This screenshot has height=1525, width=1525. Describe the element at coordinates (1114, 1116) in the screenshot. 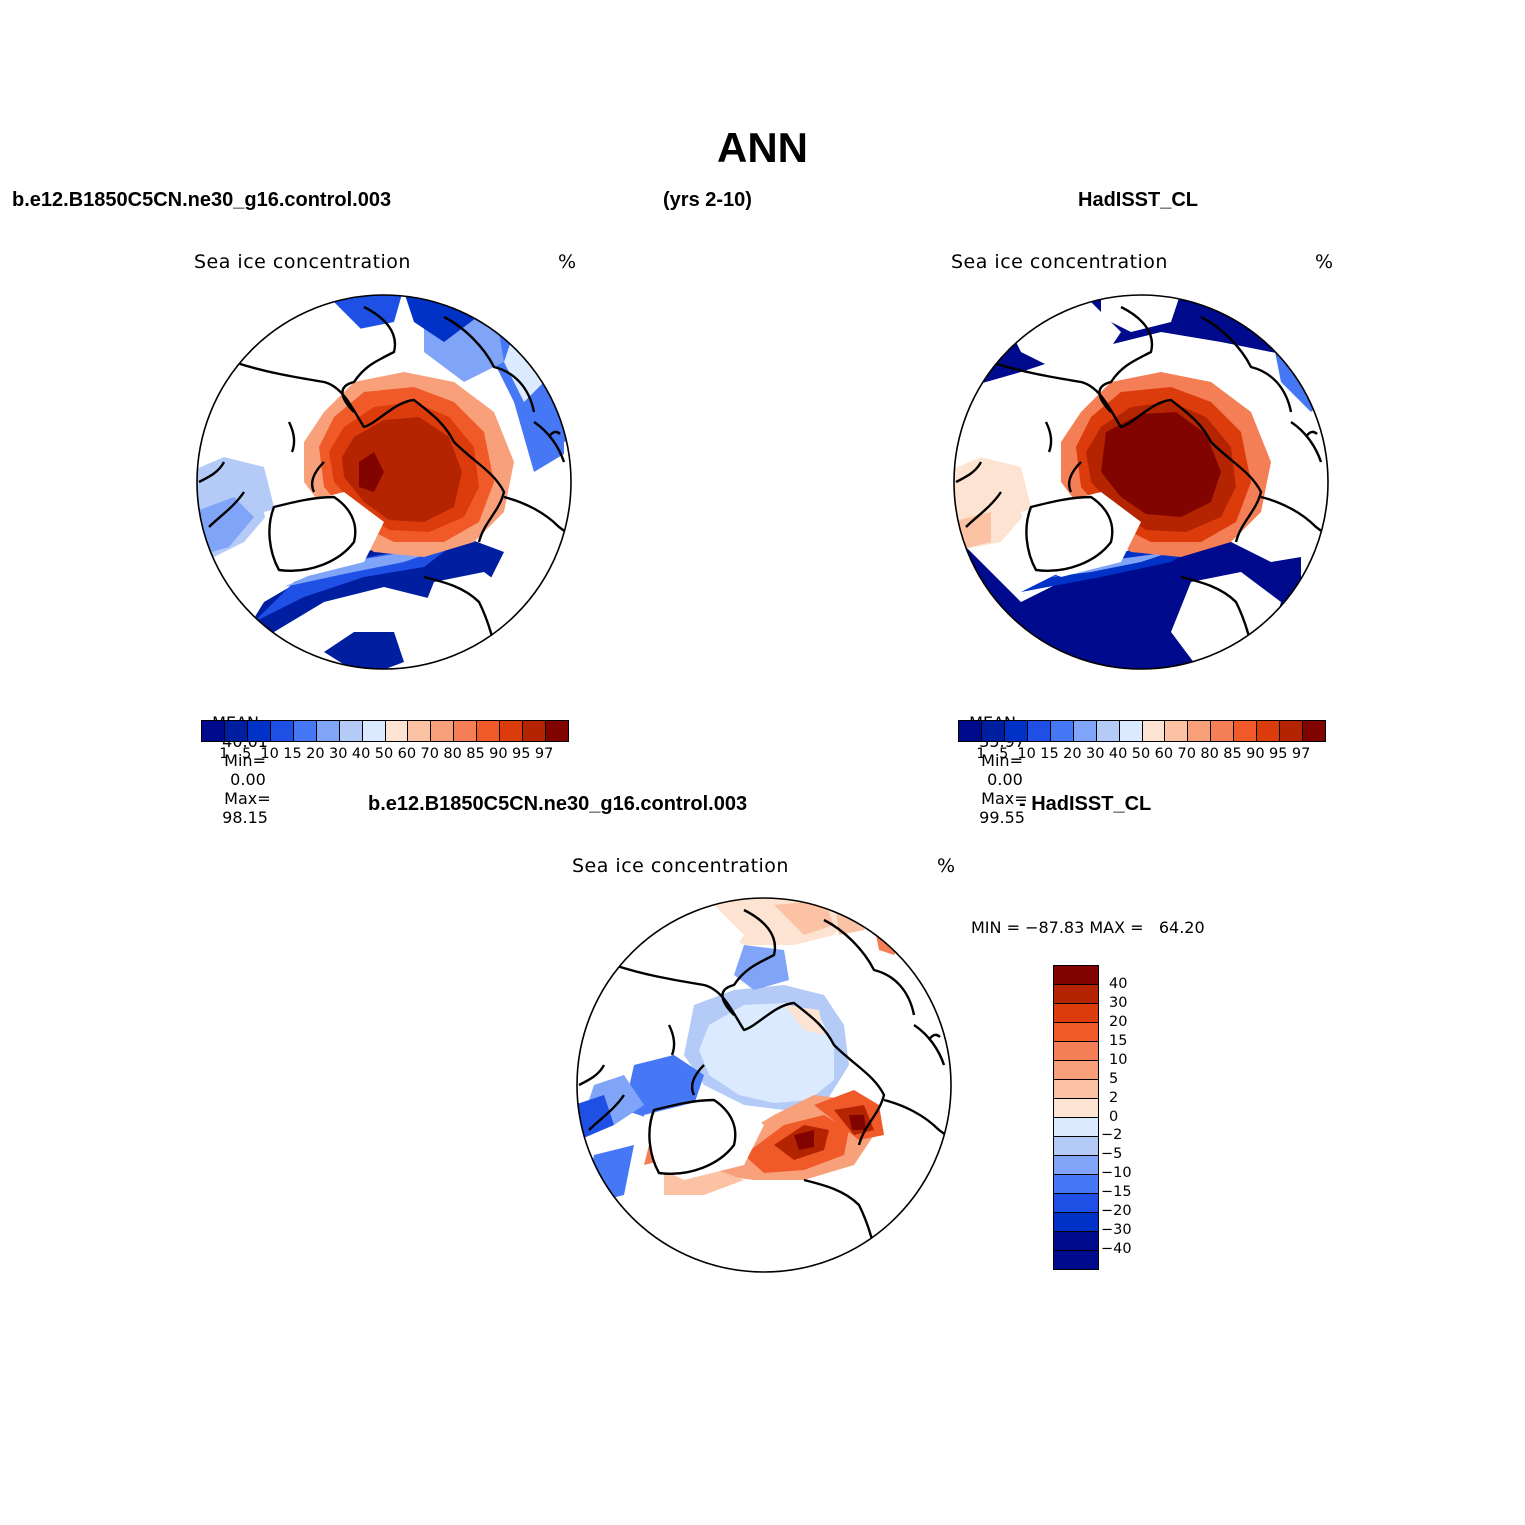

I see `colorbar-tick-label: 0` at that location.